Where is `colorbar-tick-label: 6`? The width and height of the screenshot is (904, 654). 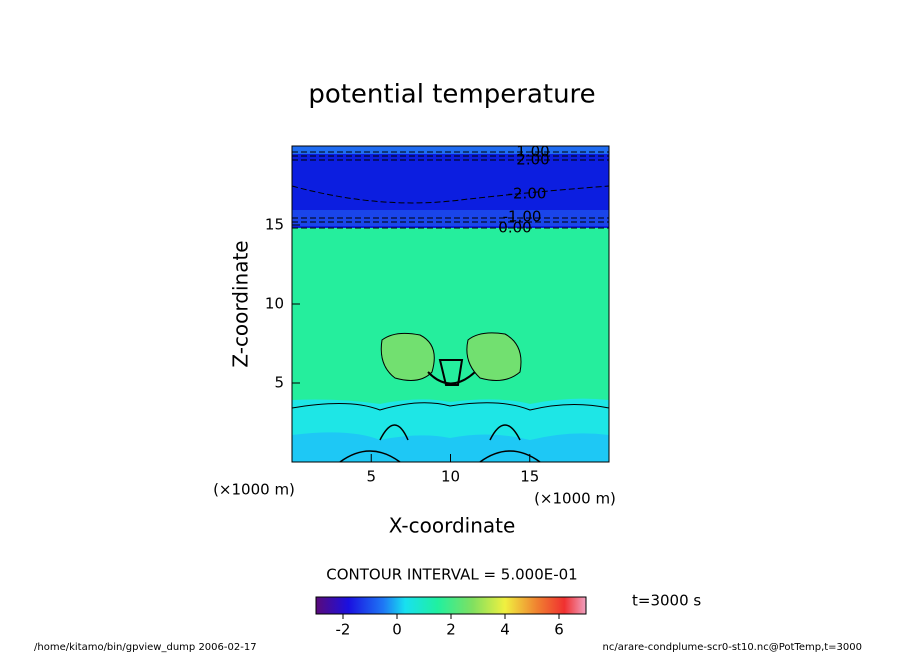
colorbar-tick-label: 6 is located at coordinates (559, 630).